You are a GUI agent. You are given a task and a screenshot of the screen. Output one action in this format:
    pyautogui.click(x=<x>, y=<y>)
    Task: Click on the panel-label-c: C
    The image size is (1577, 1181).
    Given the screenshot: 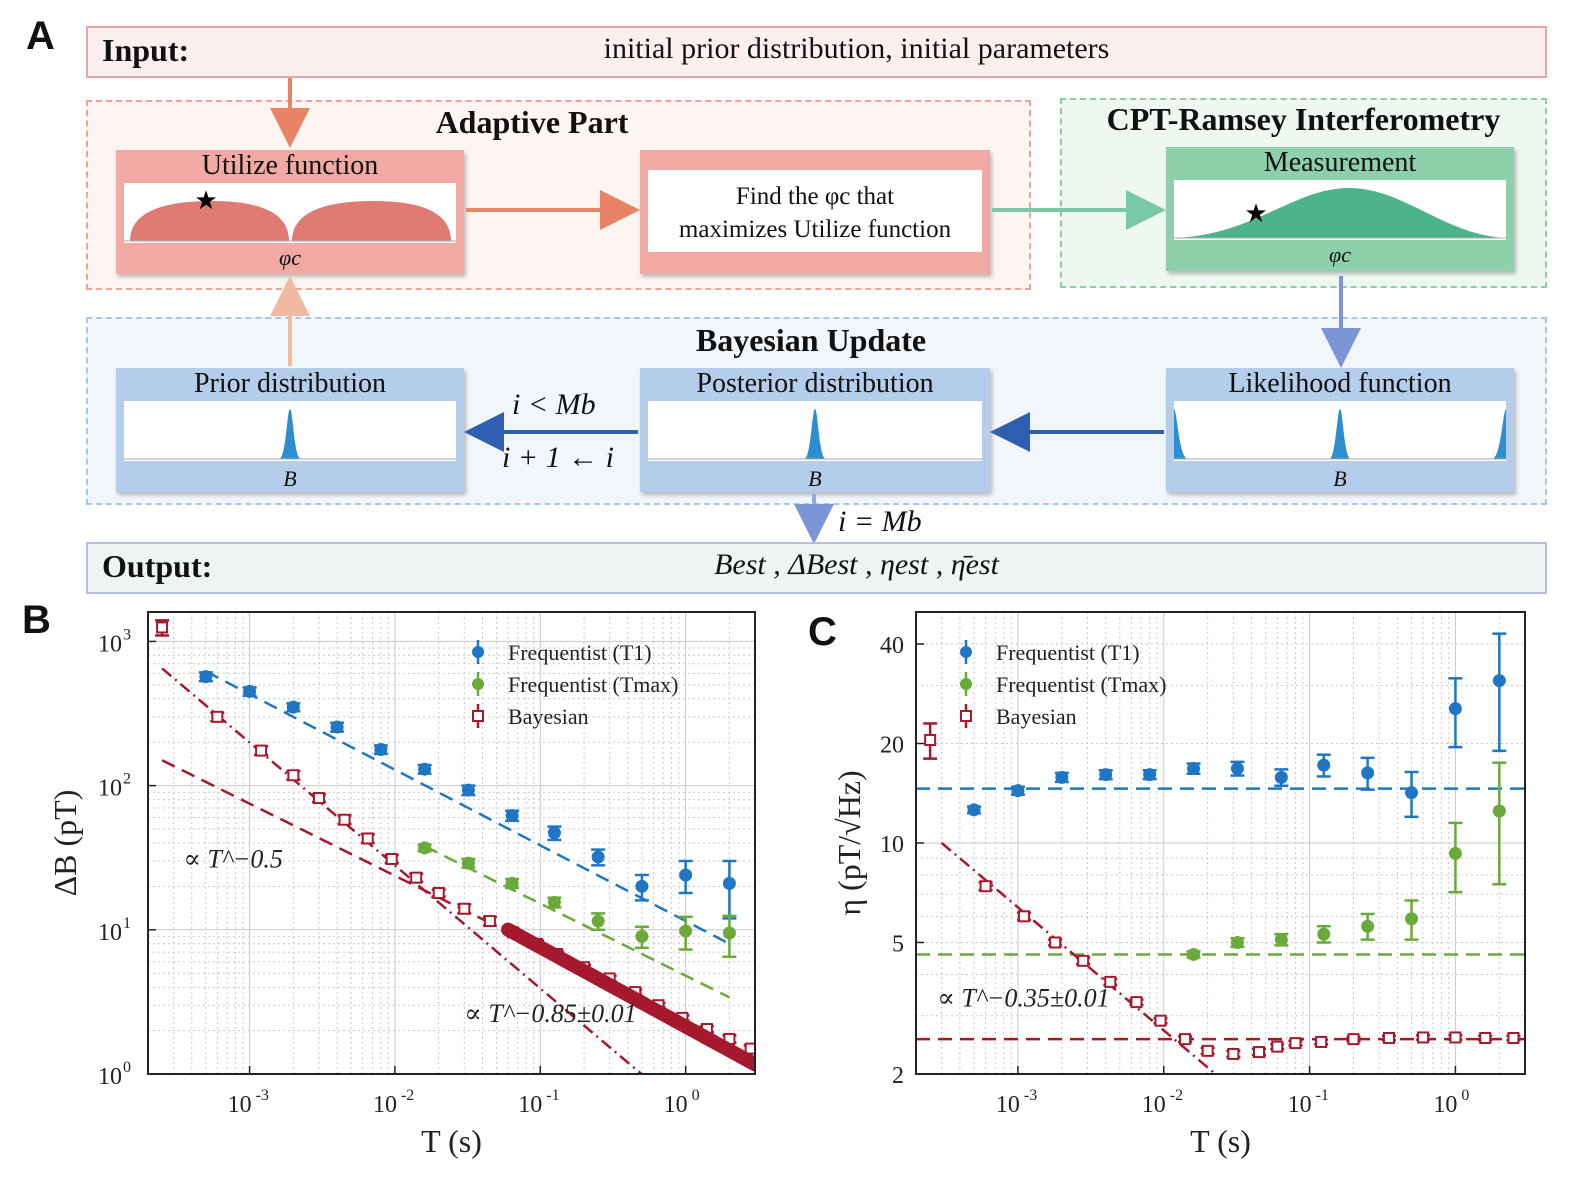 What is the action you would take?
    pyautogui.click(x=822, y=632)
    